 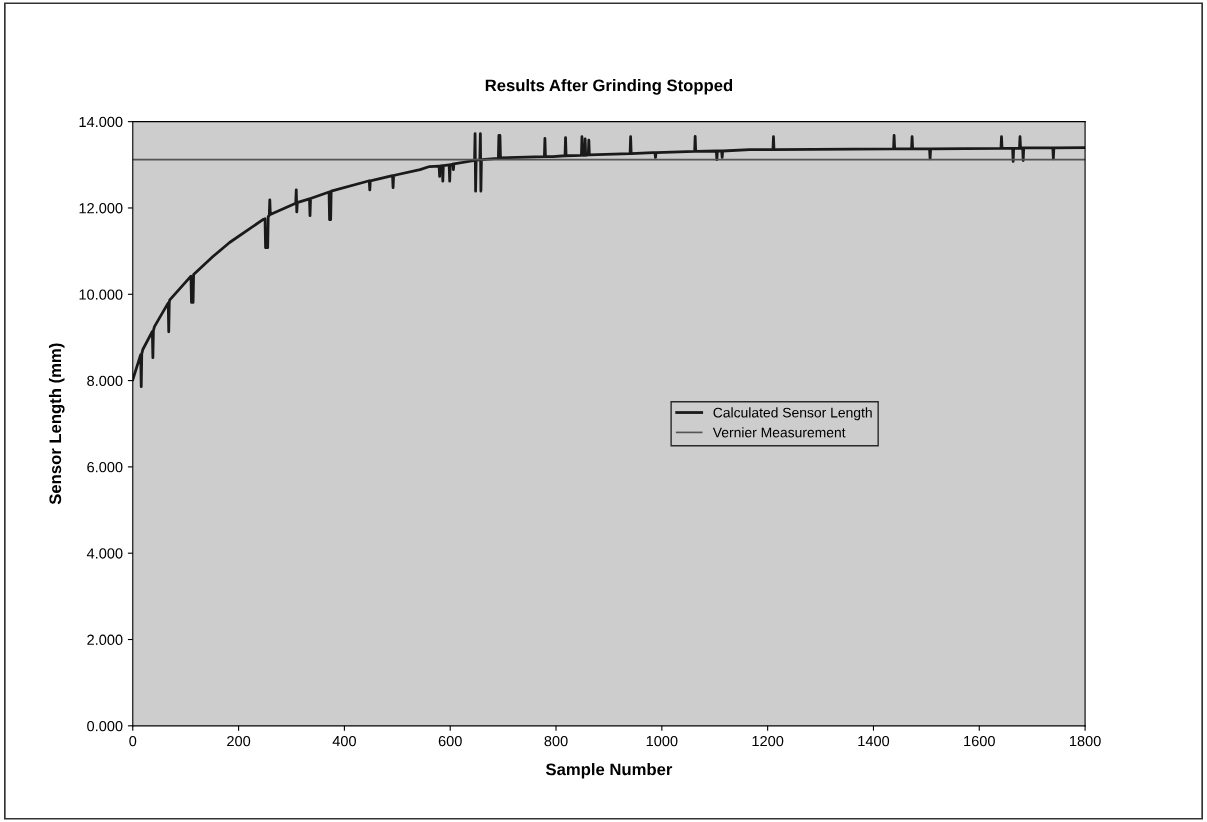 What do you see at coordinates (101, 294) in the screenshot?
I see `y-tick-label: 10.000` at bounding box center [101, 294].